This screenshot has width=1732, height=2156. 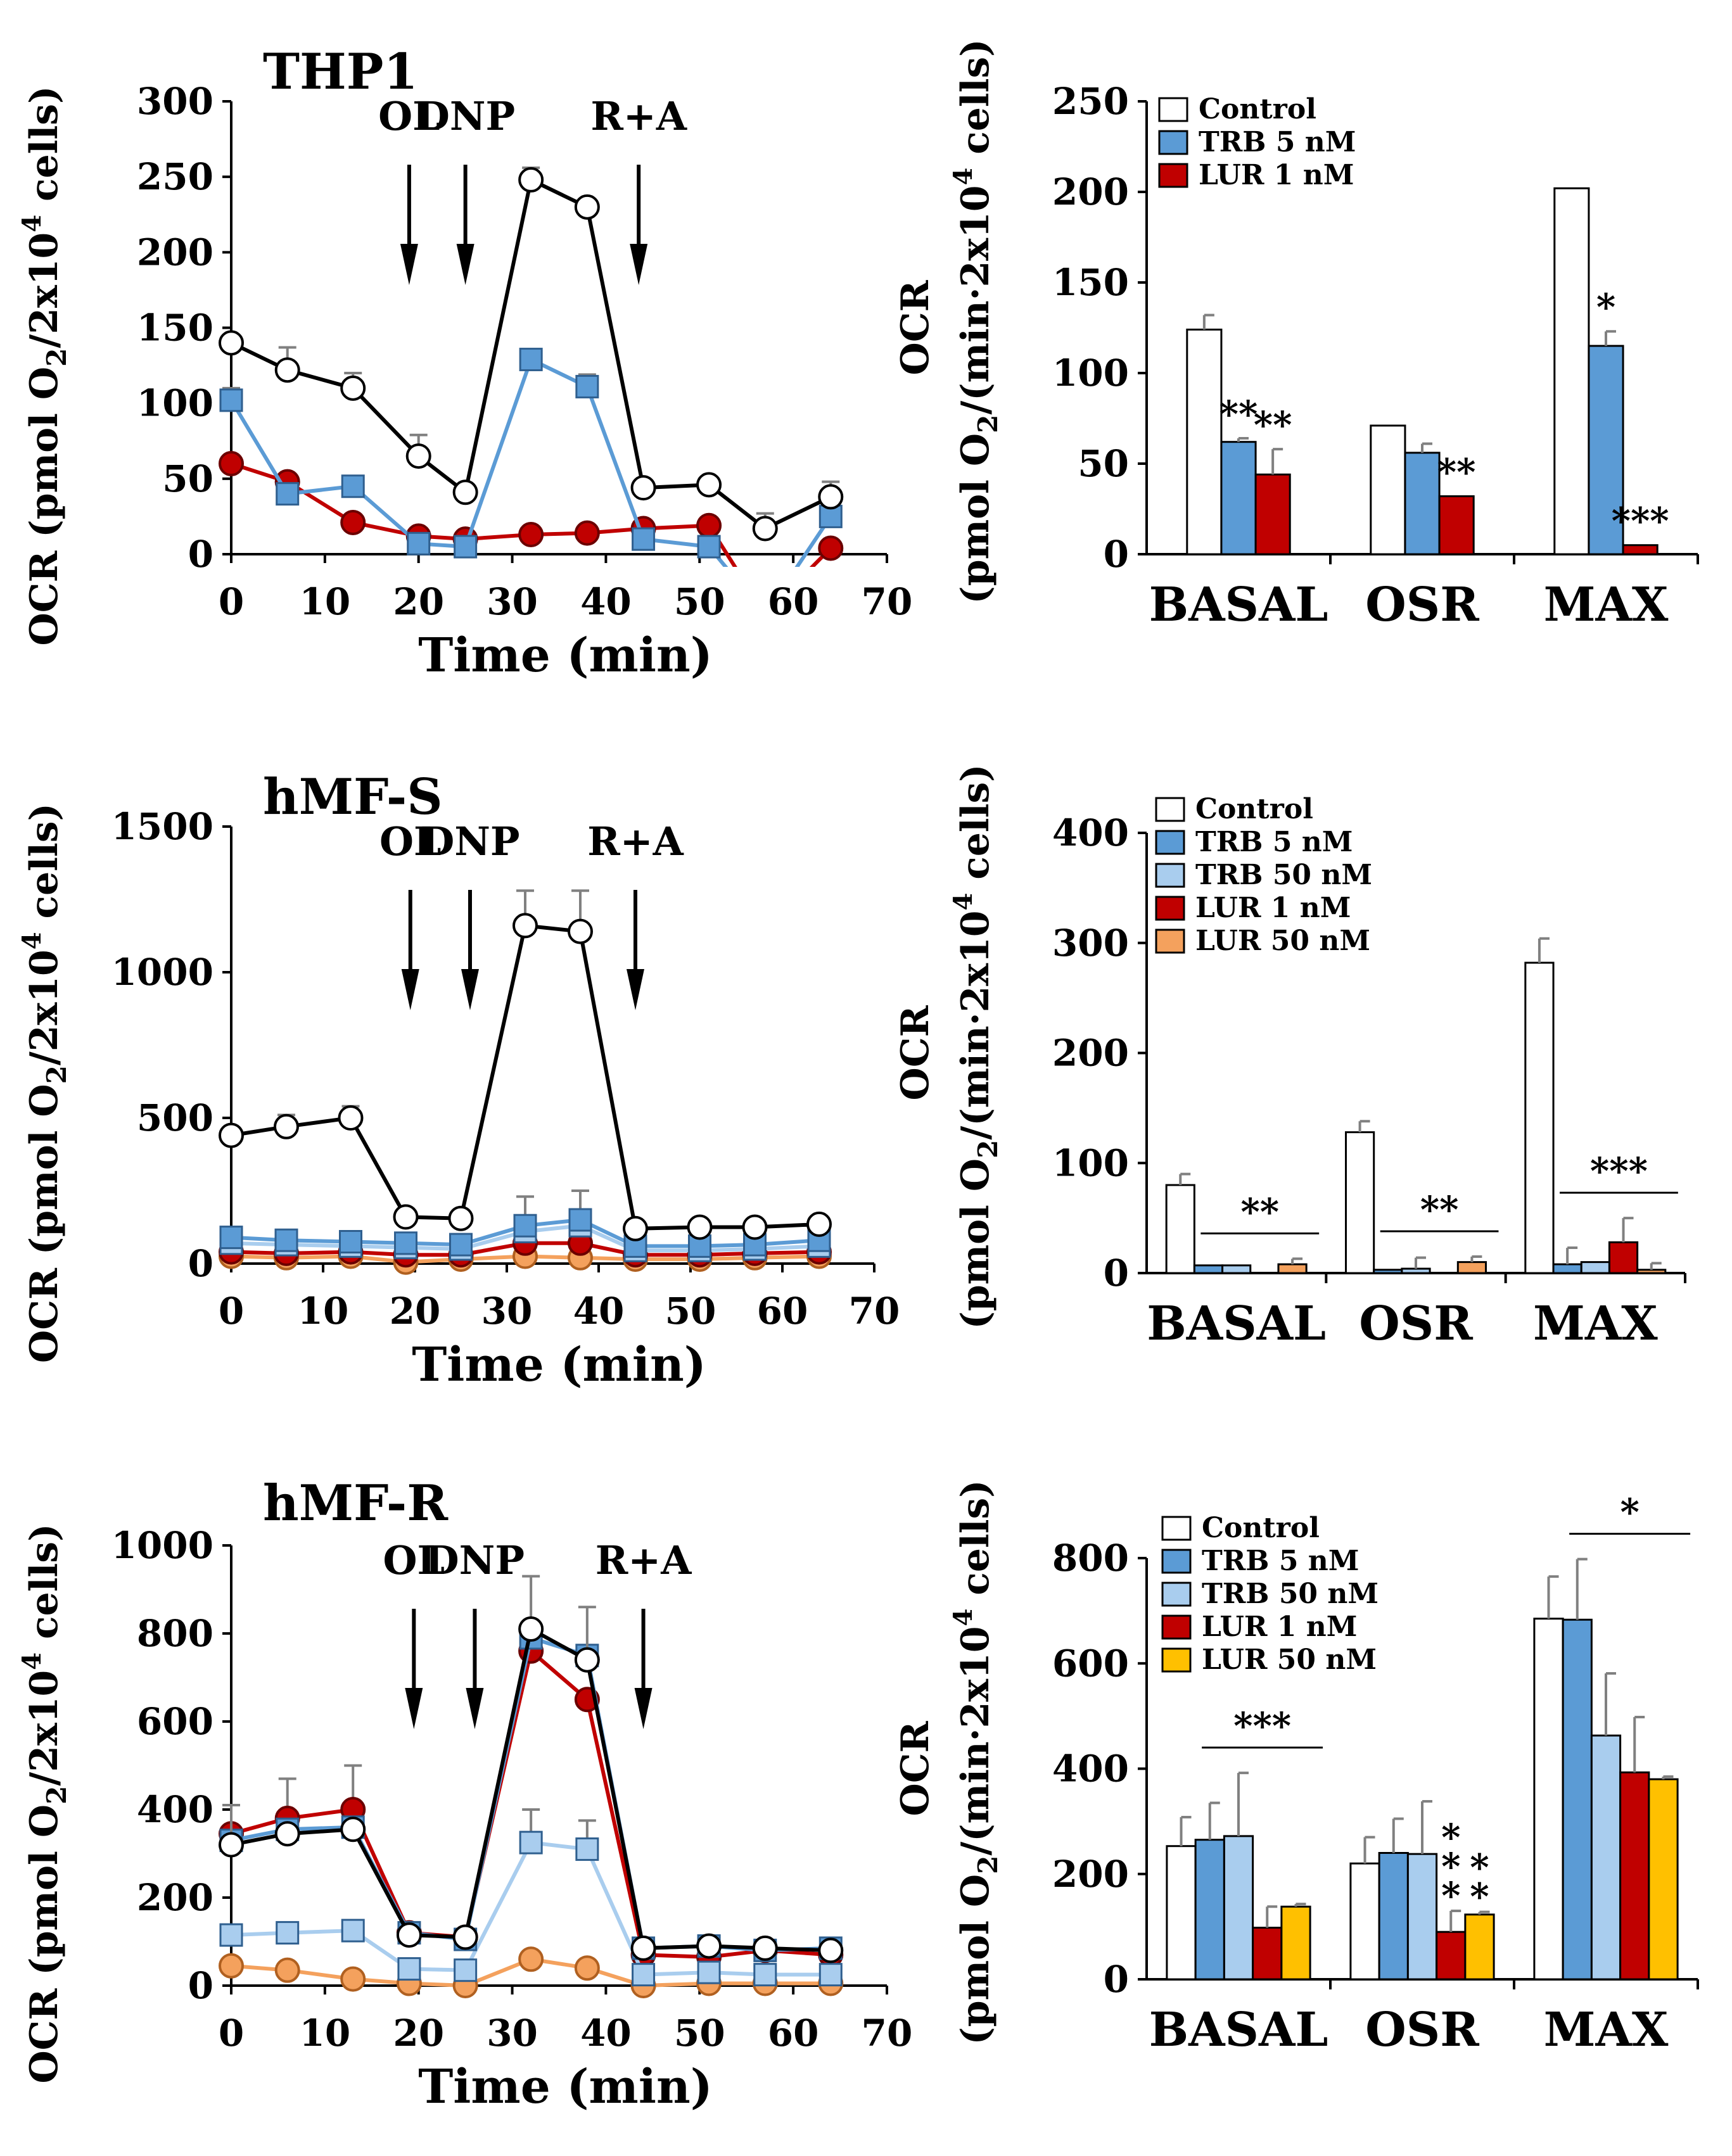 What do you see at coordinates (1629, 1512) in the screenshot?
I see `significance-mark: *` at bounding box center [1629, 1512].